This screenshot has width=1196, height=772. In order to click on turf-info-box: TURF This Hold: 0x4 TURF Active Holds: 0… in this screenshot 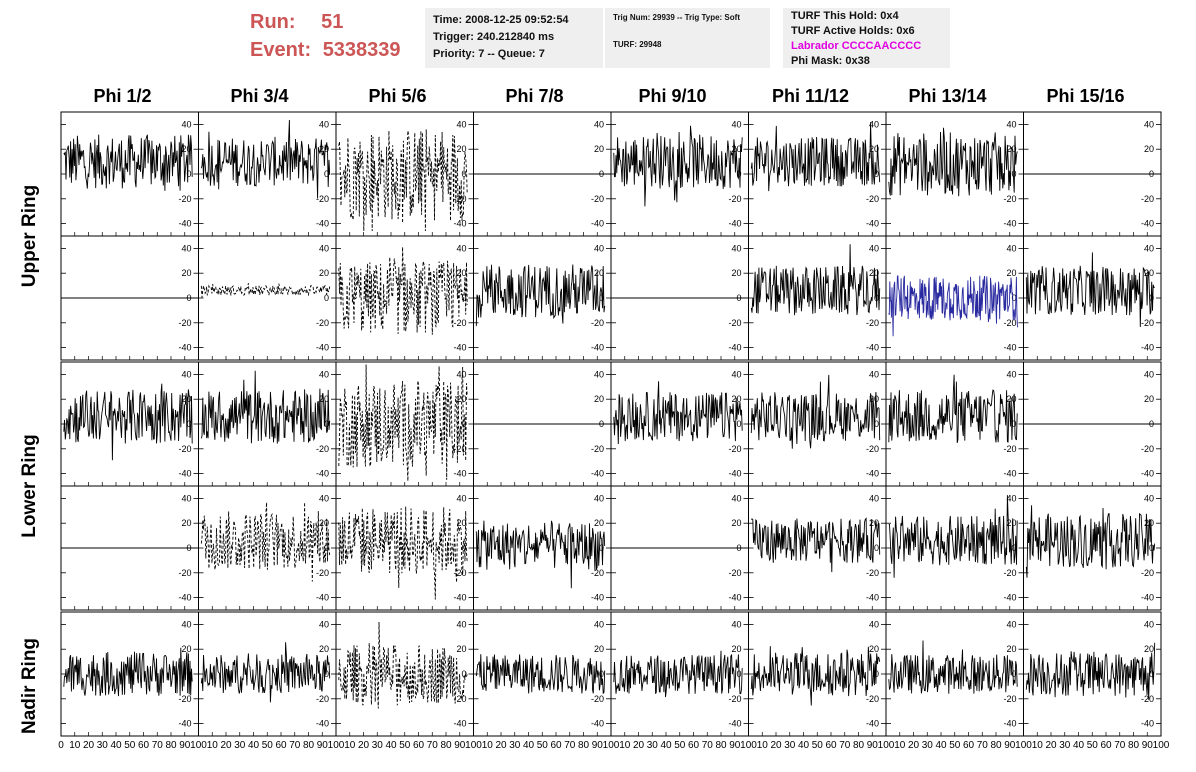, I will do `click(866, 38)`.